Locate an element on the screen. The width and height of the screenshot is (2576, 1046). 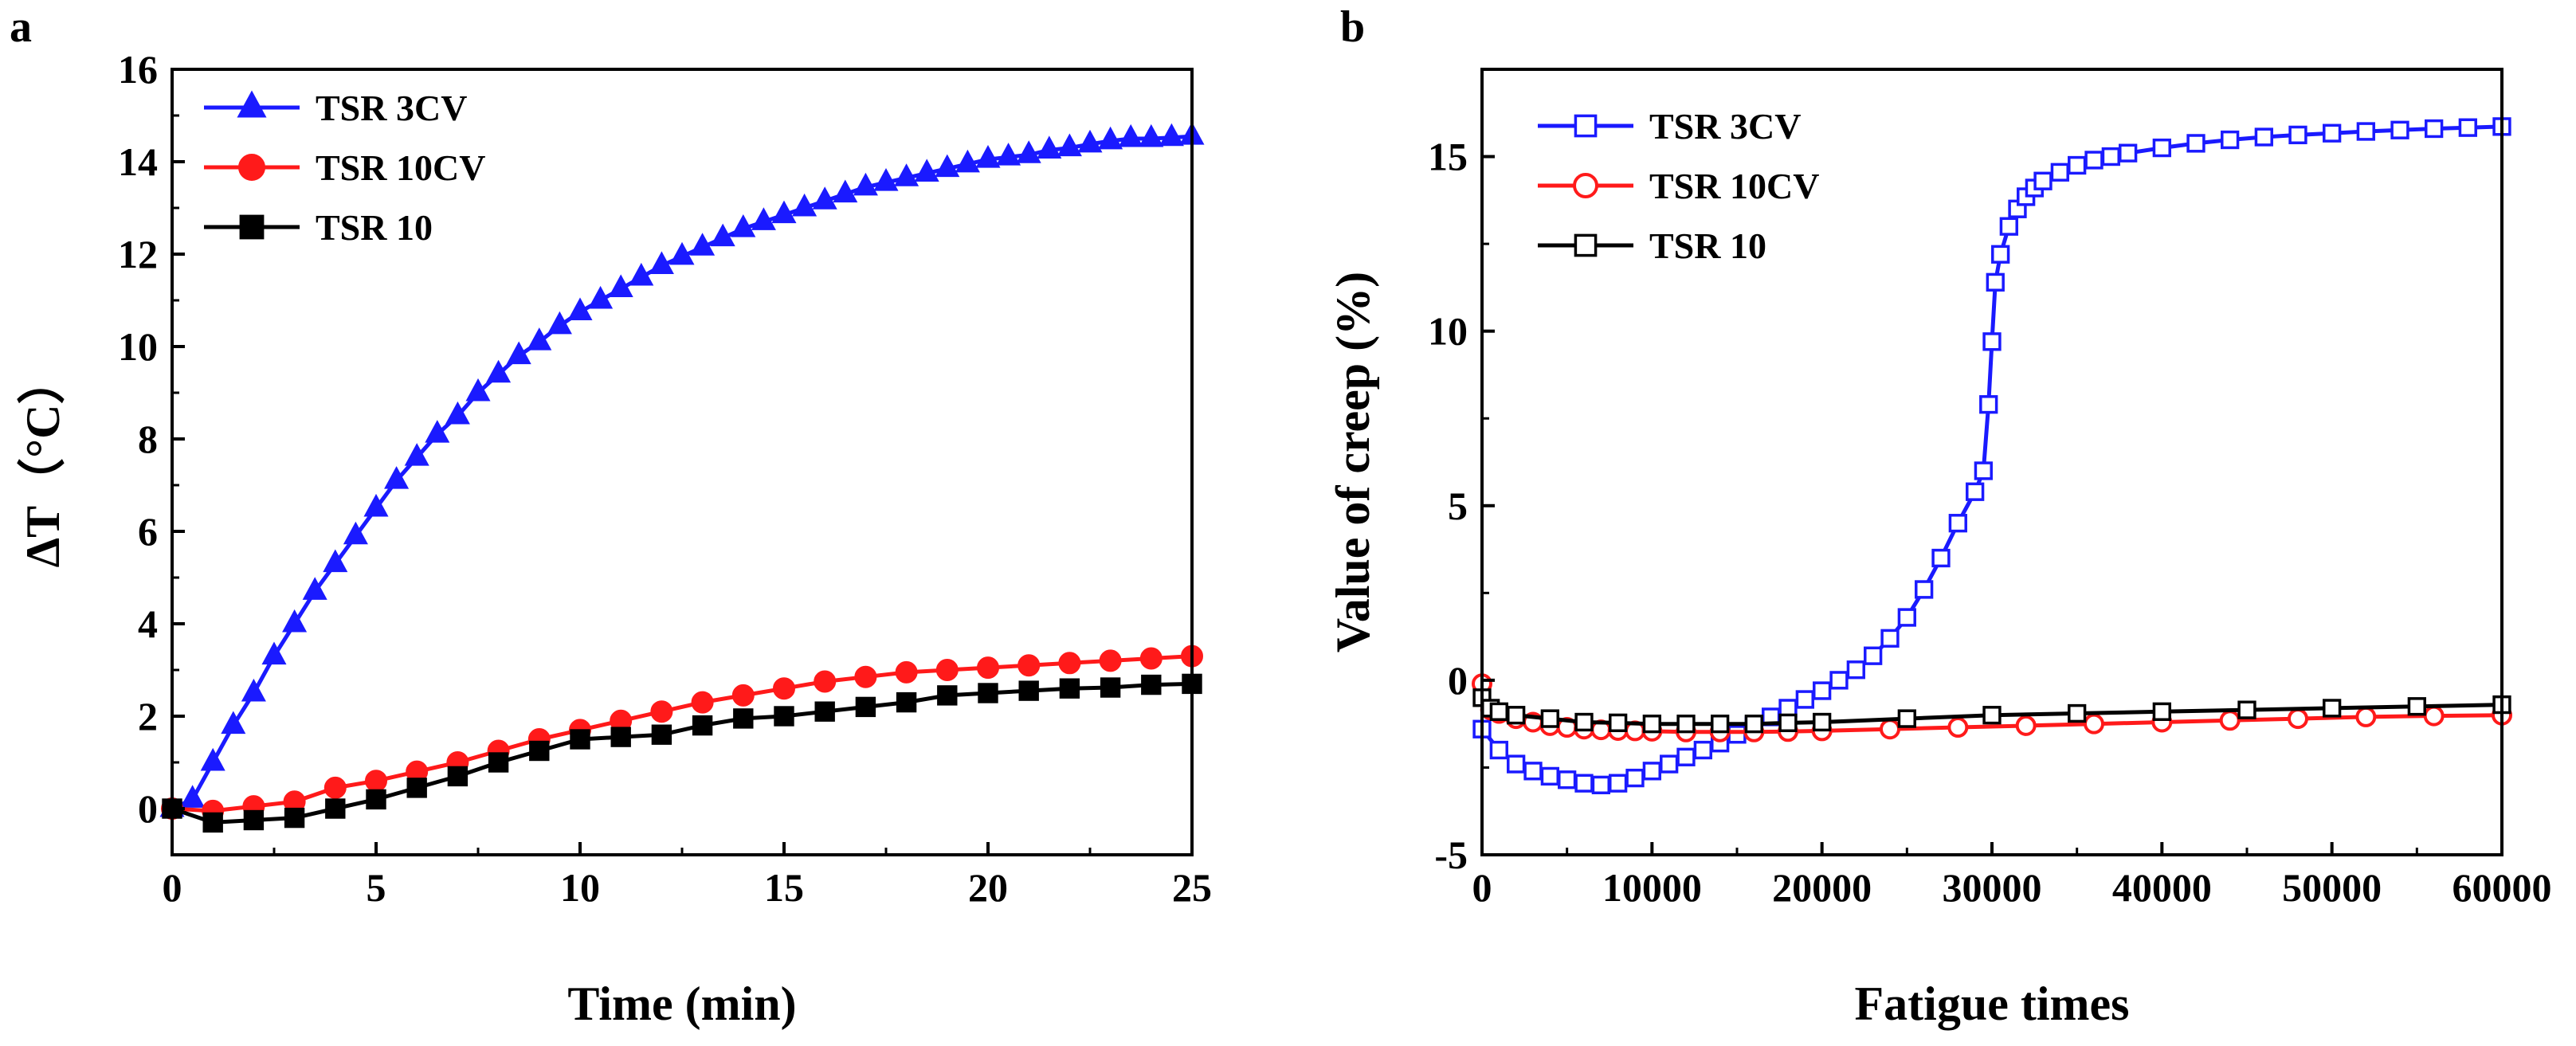
panel-b-y-ticks: -5 0 5 10 15 is located at coordinates (1461, 472).